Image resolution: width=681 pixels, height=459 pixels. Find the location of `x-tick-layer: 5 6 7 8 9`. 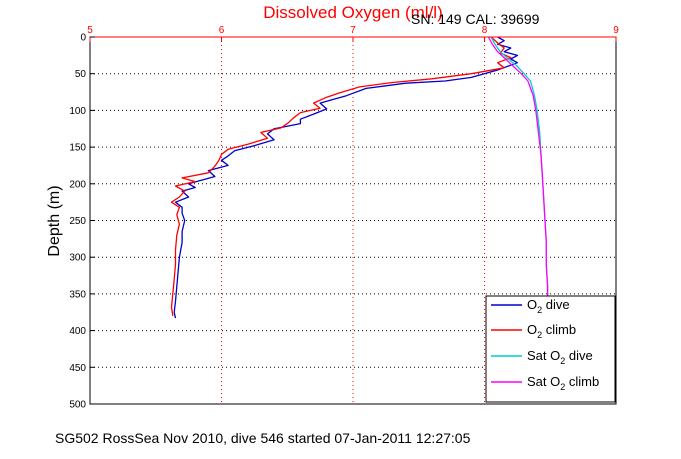

x-tick-layer: 5 6 7 8 9 is located at coordinates (353, 33).